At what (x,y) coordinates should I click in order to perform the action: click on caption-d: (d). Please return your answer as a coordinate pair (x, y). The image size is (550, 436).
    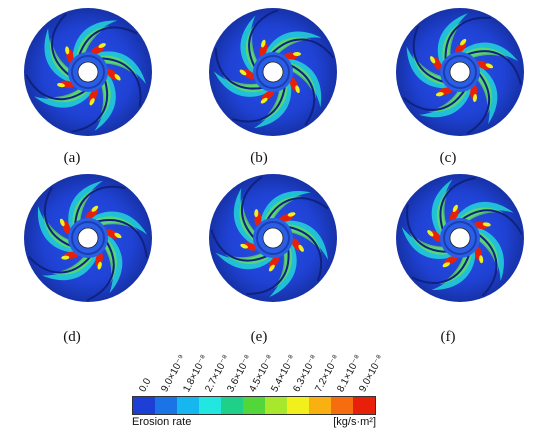
    Looking at the image, I should click on (72, 337).